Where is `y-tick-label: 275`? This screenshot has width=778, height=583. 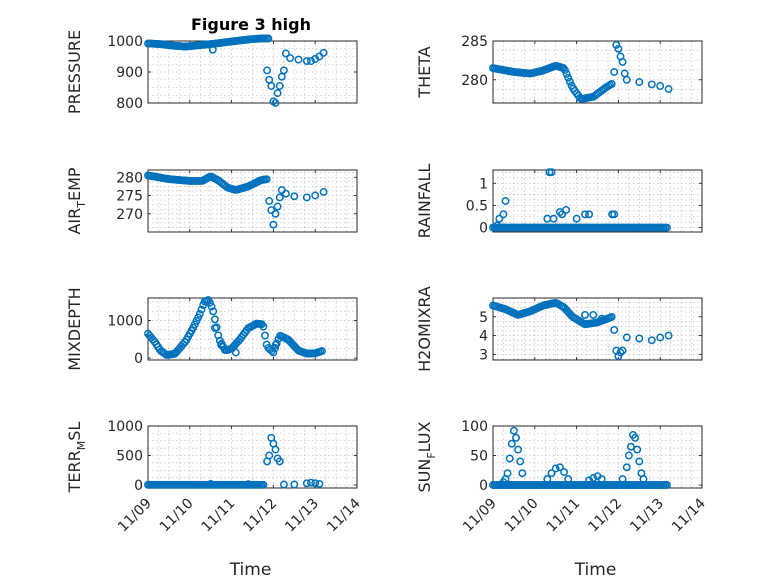 y-tick-label: 275 is located at coordinates (129, 197).